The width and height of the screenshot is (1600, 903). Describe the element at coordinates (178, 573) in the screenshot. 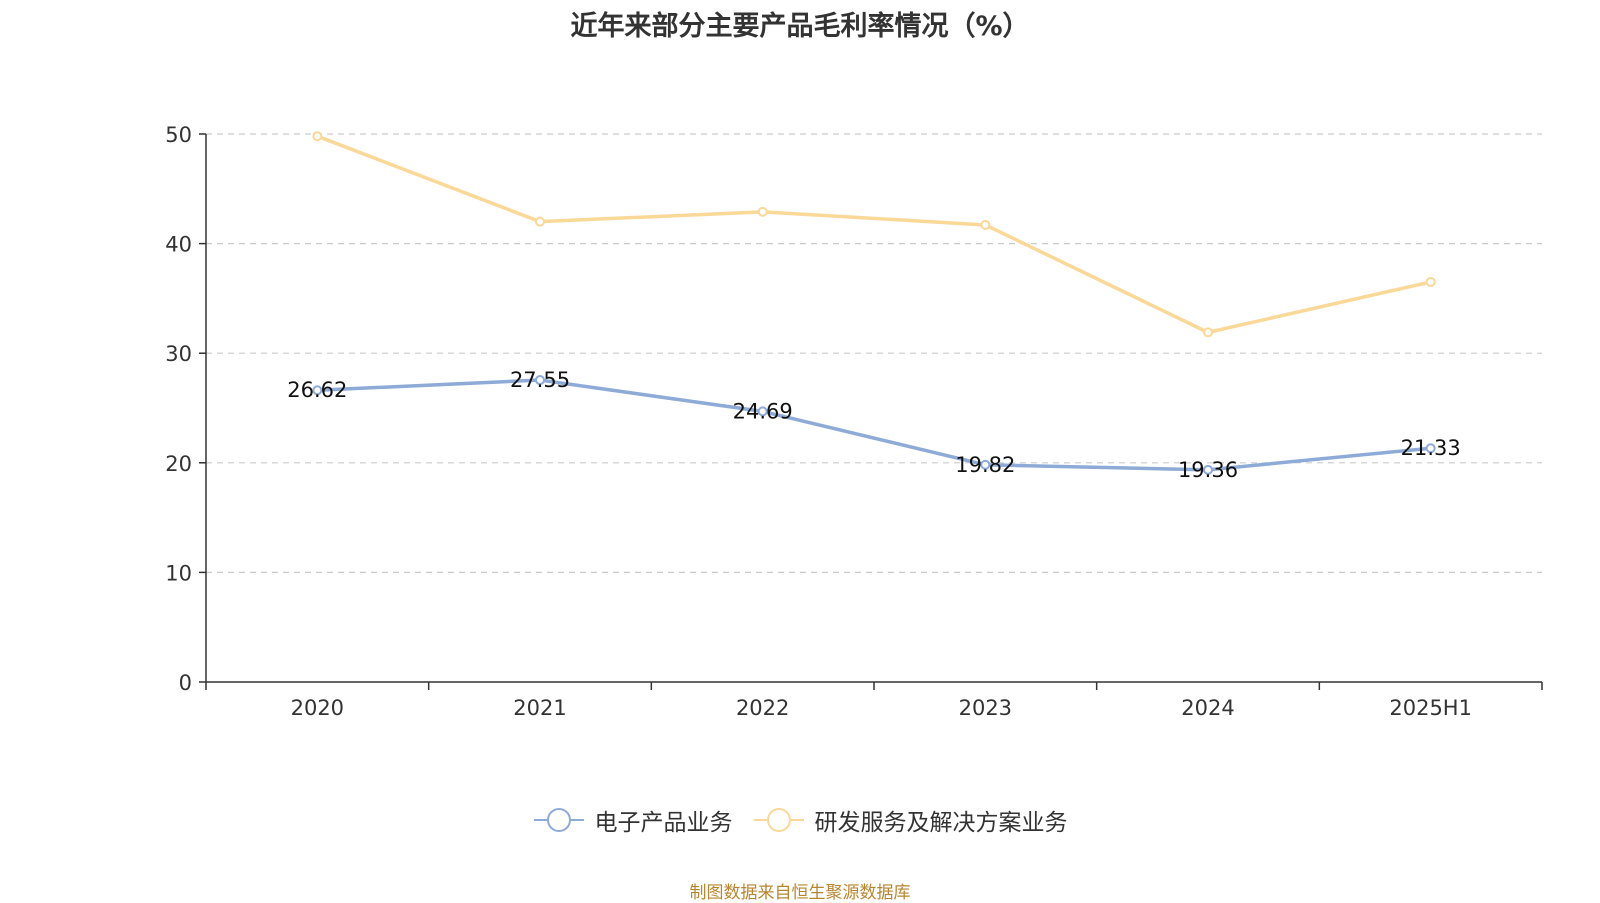

I see `y-tick-label: 10` at that location.